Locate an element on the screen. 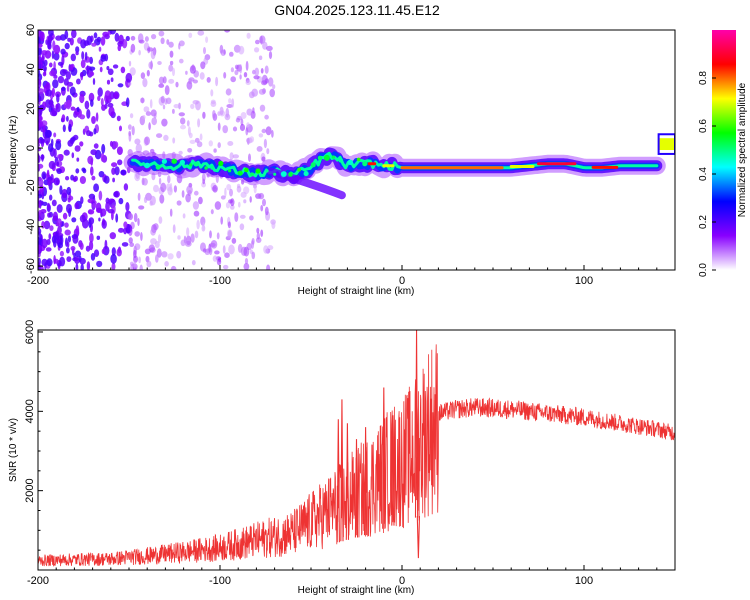 This screenshot has width=750, height=600. colorbar-label: Normalized spectral amplitude is located at coordinates (742, 149).